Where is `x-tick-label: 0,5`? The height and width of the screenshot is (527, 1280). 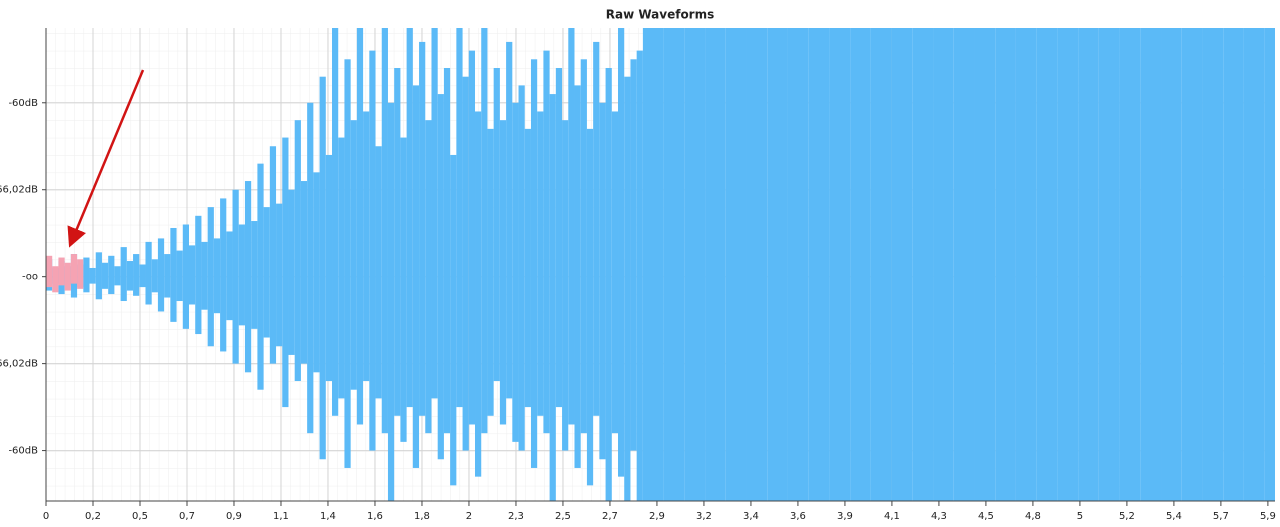 x-tick-label: 0,5 is located at coordinates (140, 516).